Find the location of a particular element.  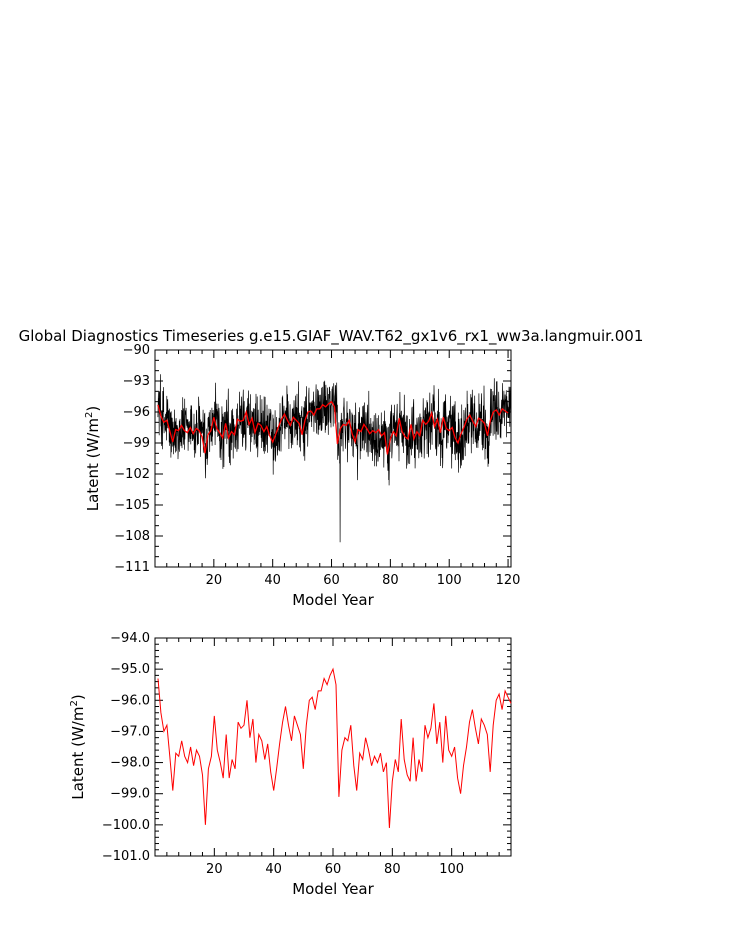

y-tick-label: −96.0 is located at coordinates (130, 700).